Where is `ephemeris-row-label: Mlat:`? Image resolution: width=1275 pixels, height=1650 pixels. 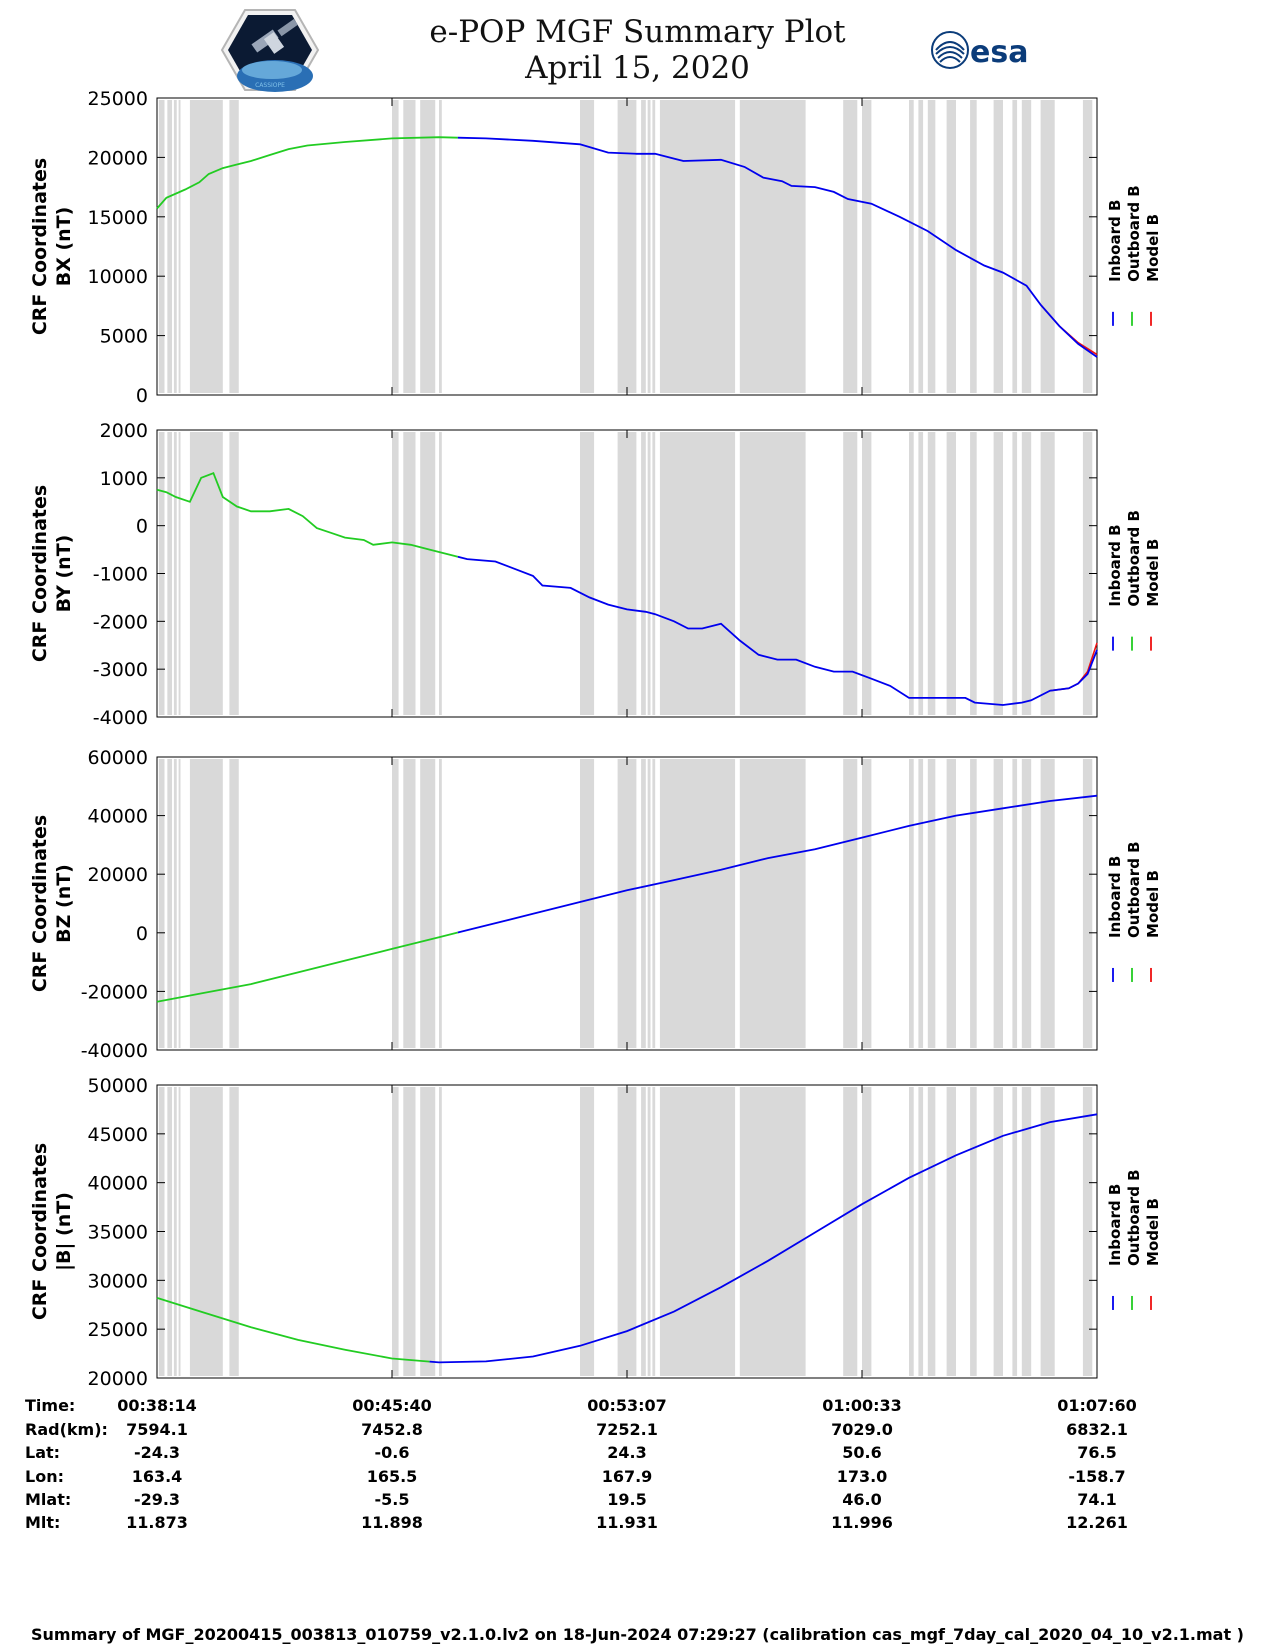 ephemeris-row-label: Mlat: is located at coordinates (48, 1499).